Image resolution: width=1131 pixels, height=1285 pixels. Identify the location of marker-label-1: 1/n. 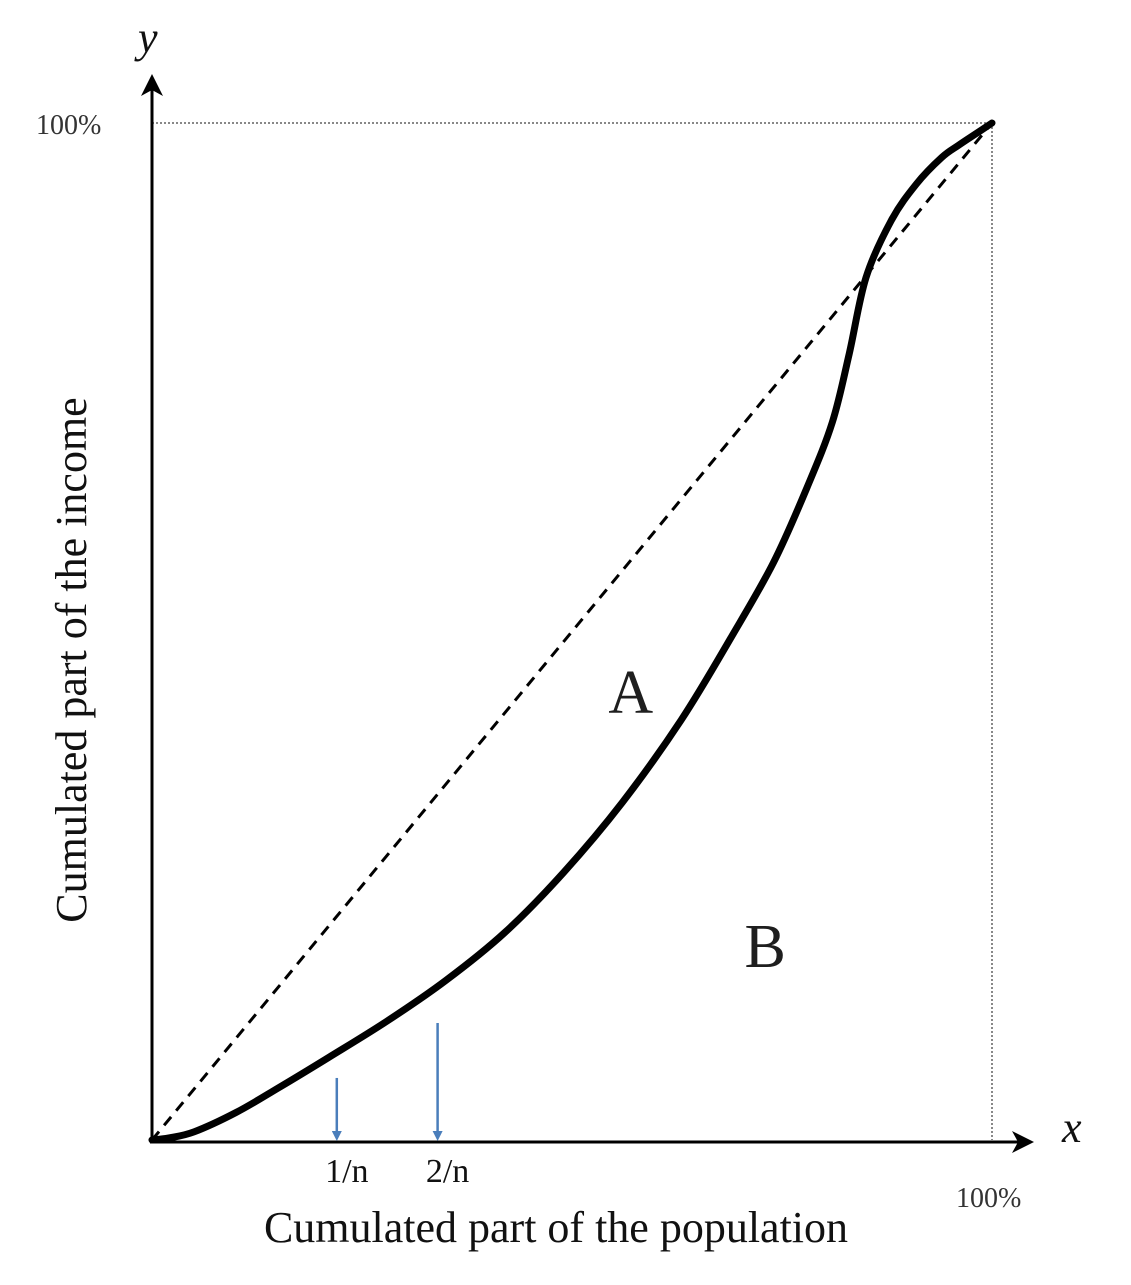
(346, 1171).